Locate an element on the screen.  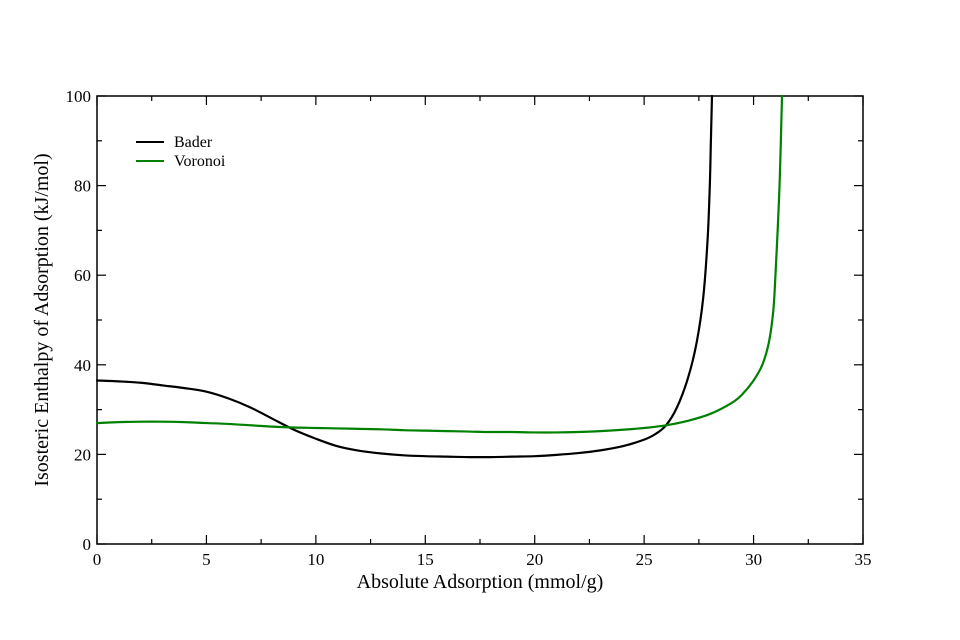
legend-label-bader: Bader is located at coordinates (193, 142).